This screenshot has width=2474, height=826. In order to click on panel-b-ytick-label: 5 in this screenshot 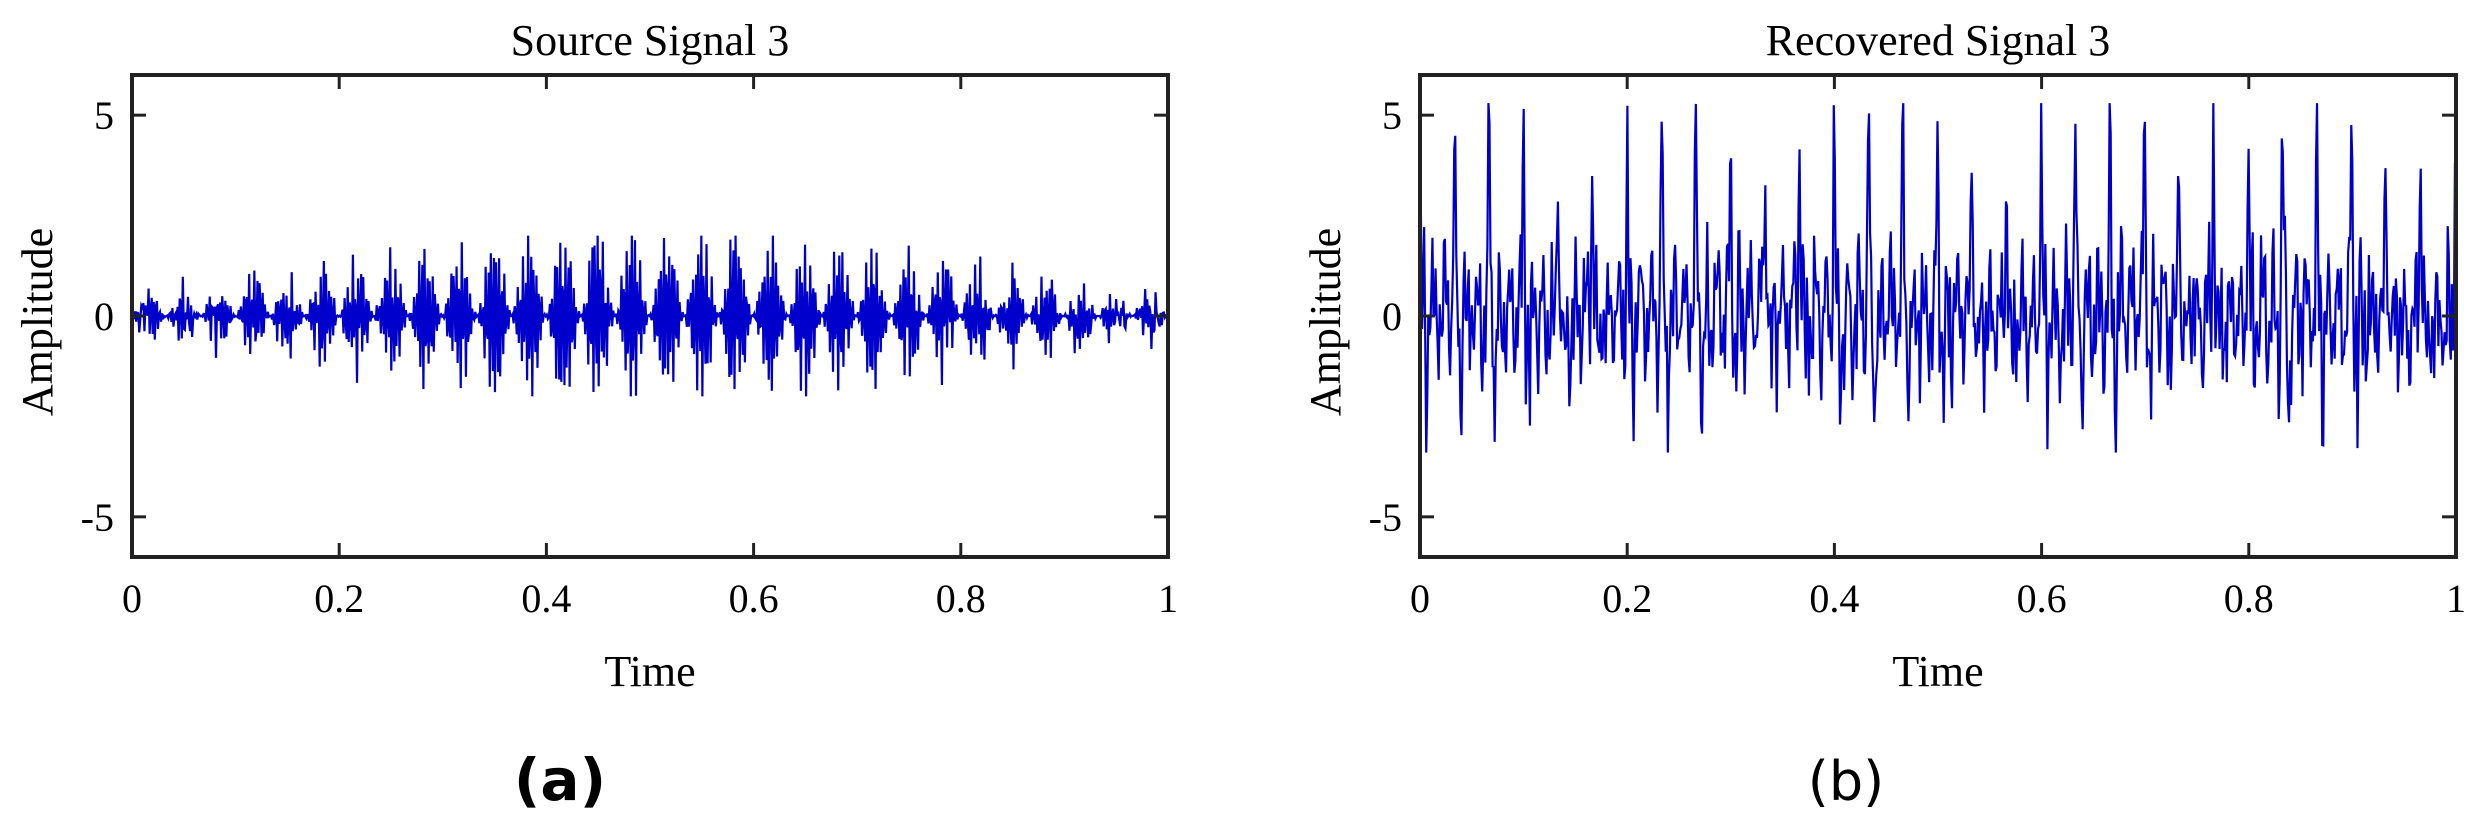, I will do `click(1392, 115)`.